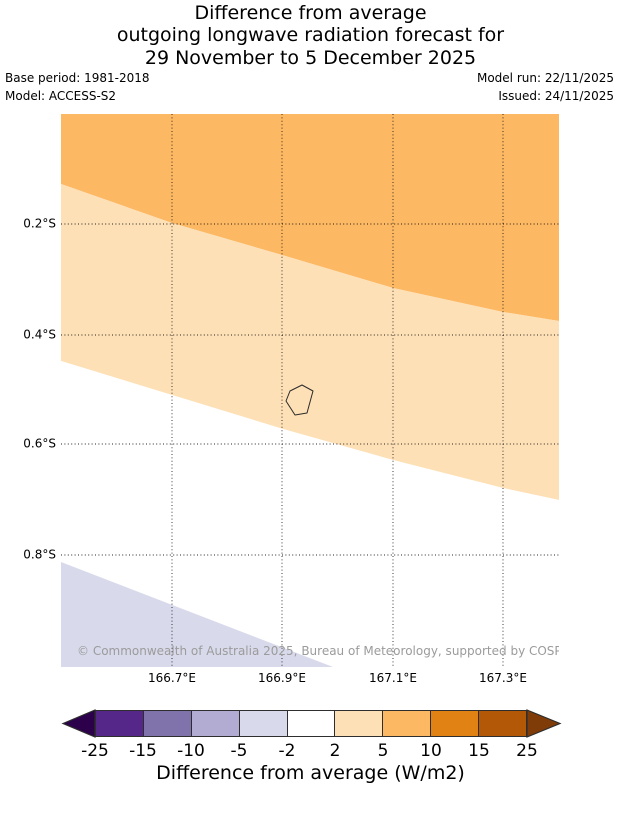  I want to click on meta-right: Model run: 22/11/2025 Issued: 24/11/2025, so click(545, 87).